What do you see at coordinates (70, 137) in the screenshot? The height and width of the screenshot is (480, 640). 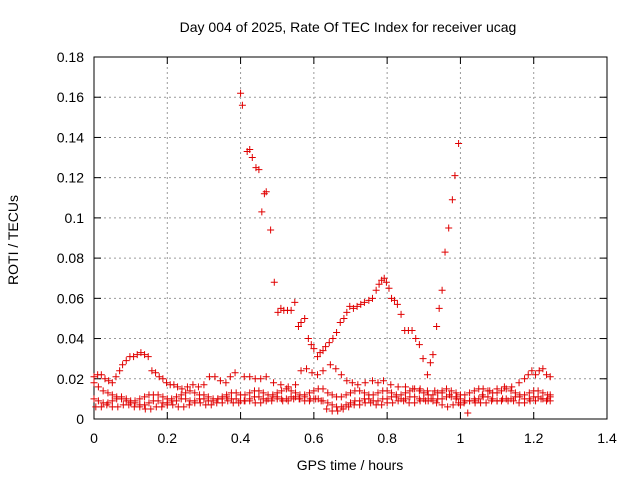 I see `y-tick-label: 0.14` at bounding box center [70, 137].